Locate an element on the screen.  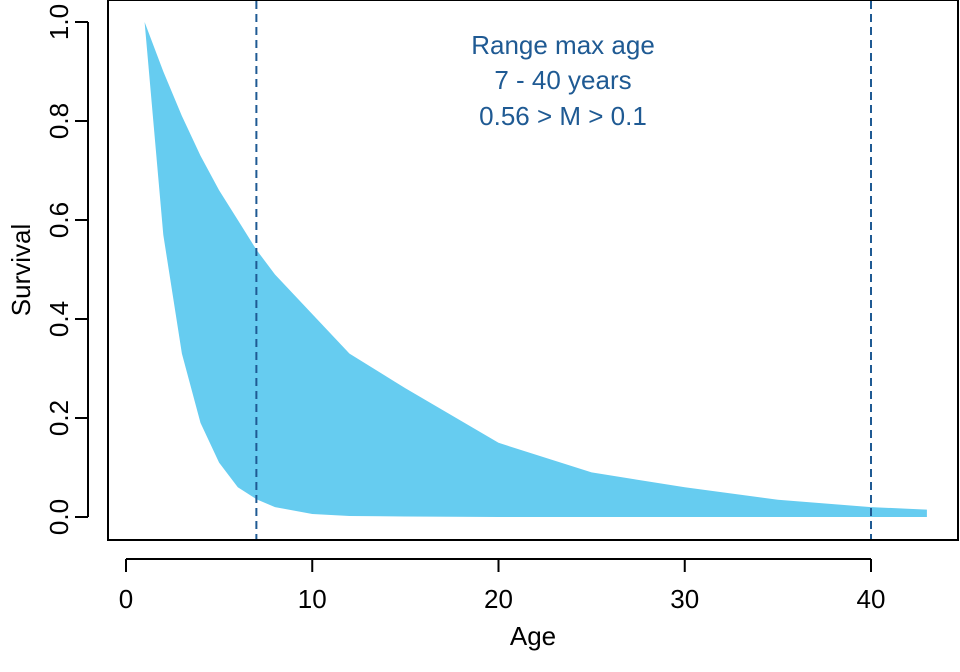
y-tick-label: 1.0 is located at coordinates (59, 22).